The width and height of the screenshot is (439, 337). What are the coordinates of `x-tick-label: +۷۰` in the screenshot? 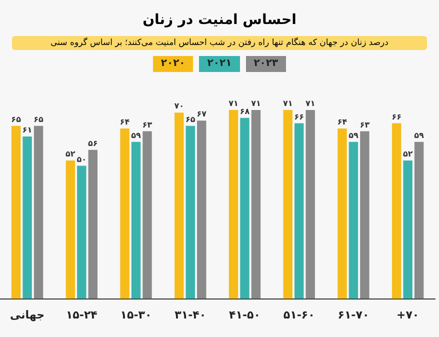 It's located at (408, 315).